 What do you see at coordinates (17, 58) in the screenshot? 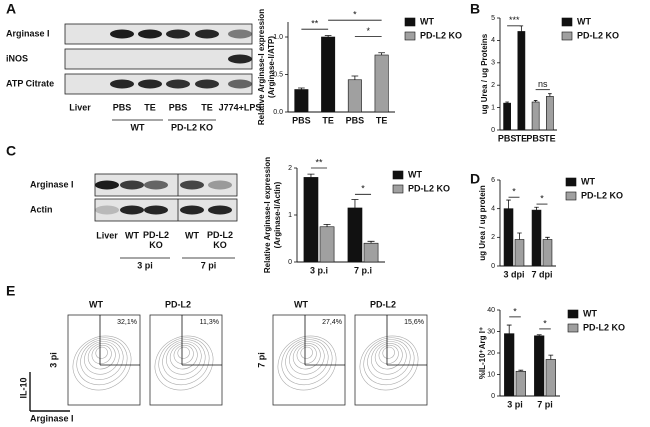
I see `blot-row-label: iNOS` at bounding box center [17, 58].